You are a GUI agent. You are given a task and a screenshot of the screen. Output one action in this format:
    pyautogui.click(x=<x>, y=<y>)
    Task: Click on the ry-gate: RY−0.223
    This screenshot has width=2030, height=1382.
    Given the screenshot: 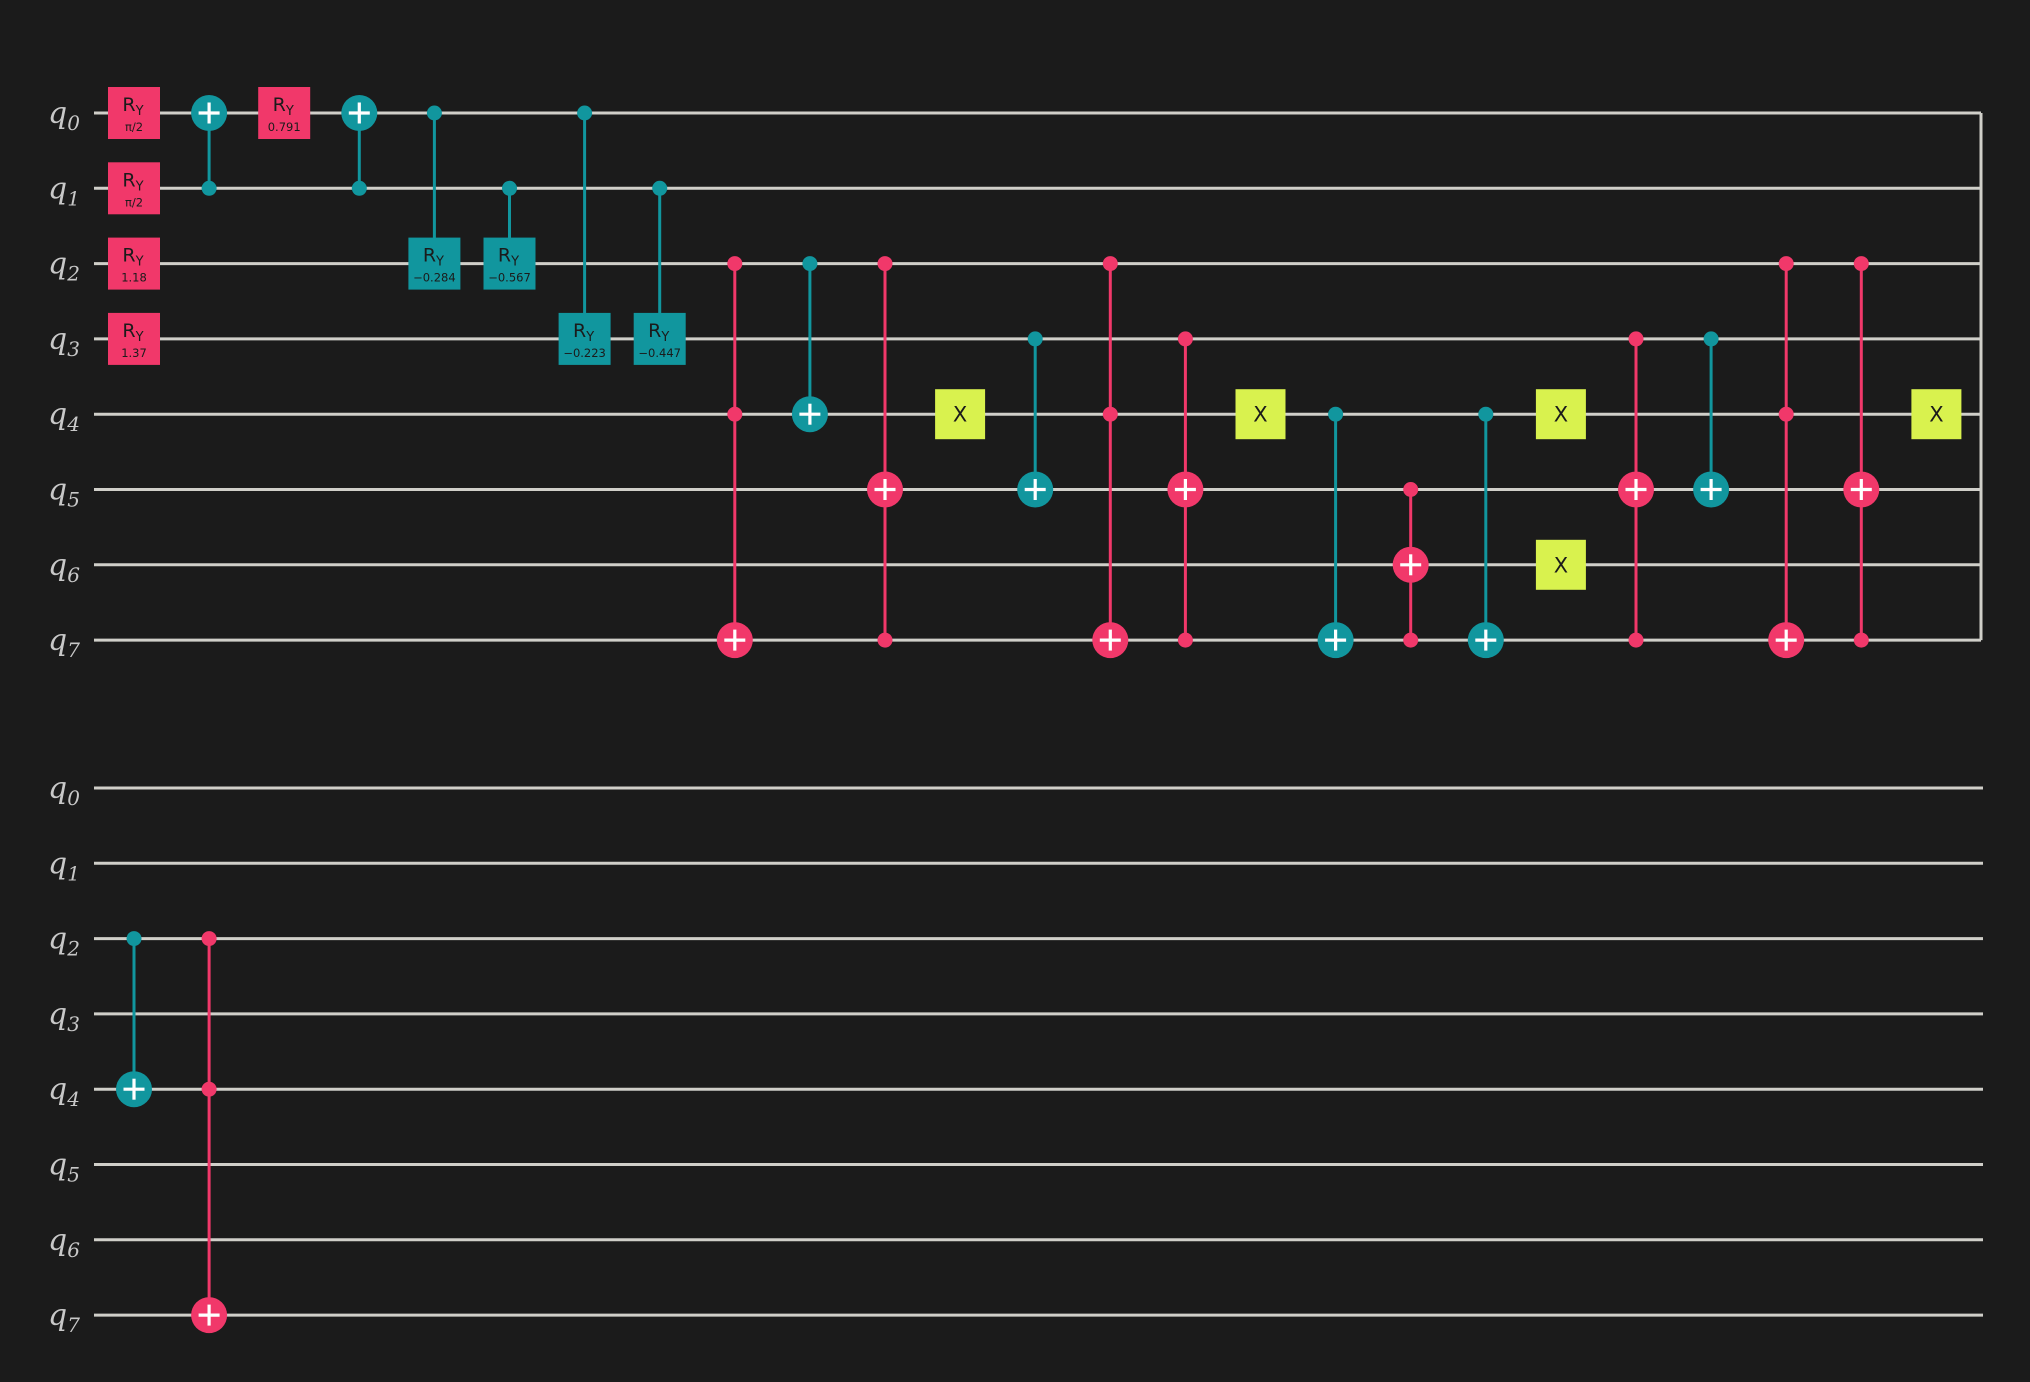 What is the action you would take?
    pyautogui.click(x=584, y=338)
    